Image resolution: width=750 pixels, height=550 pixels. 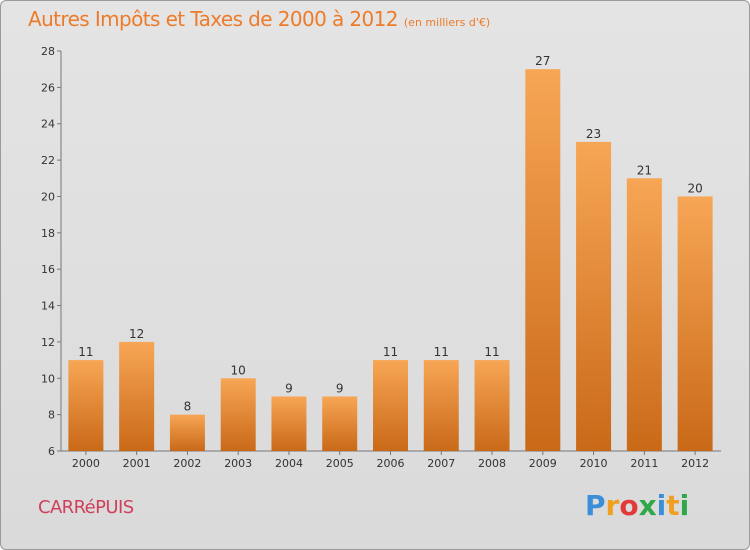 What do you see at coordinates (595, 505) in the screenshot?
I see `logo-letter: P` at bounding box center [595, 505].